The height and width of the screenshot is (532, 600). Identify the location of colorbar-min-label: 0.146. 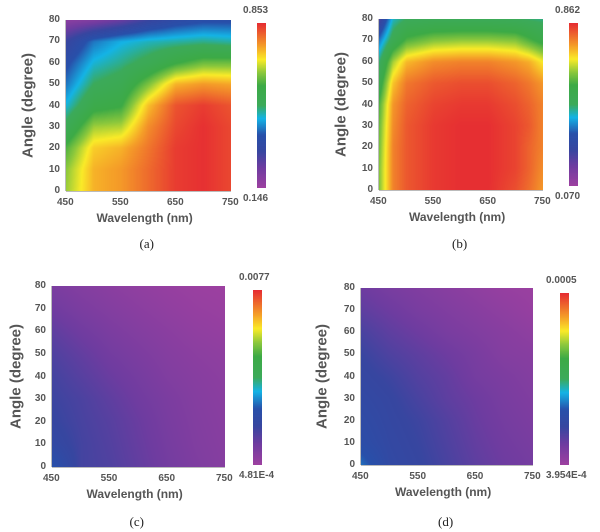
(256, 198).